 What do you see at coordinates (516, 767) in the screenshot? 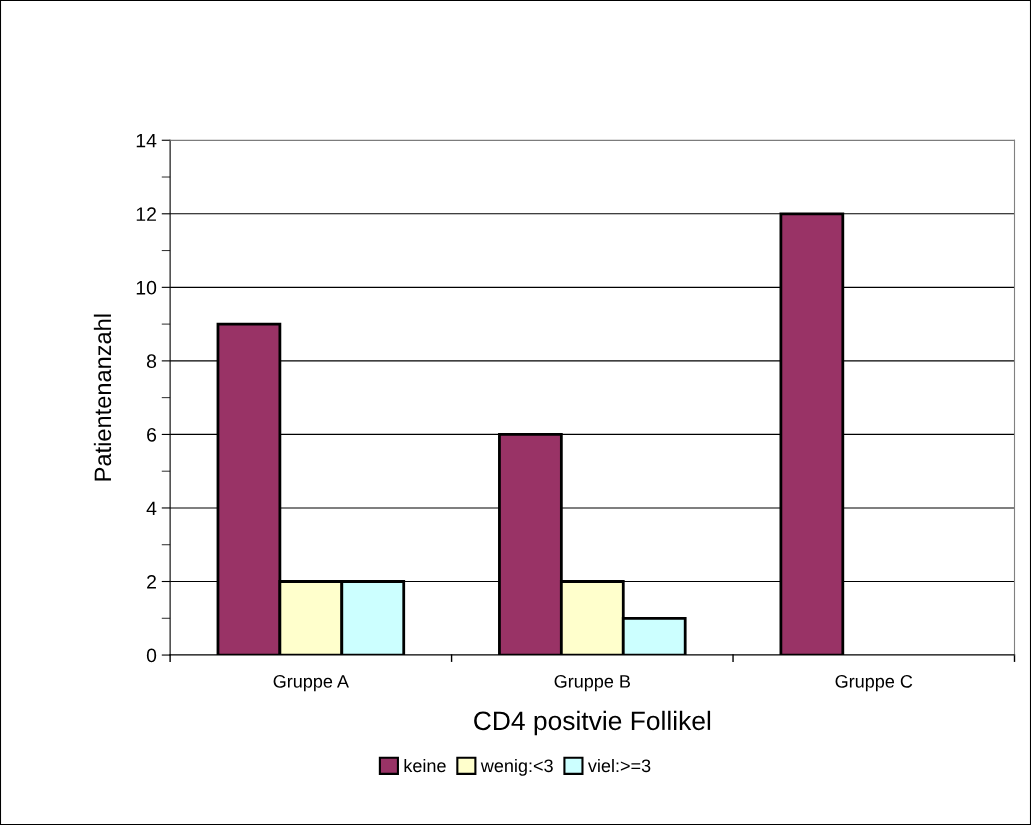
I see `legend-label: wenig:<3` at bounding box center [516, 767].